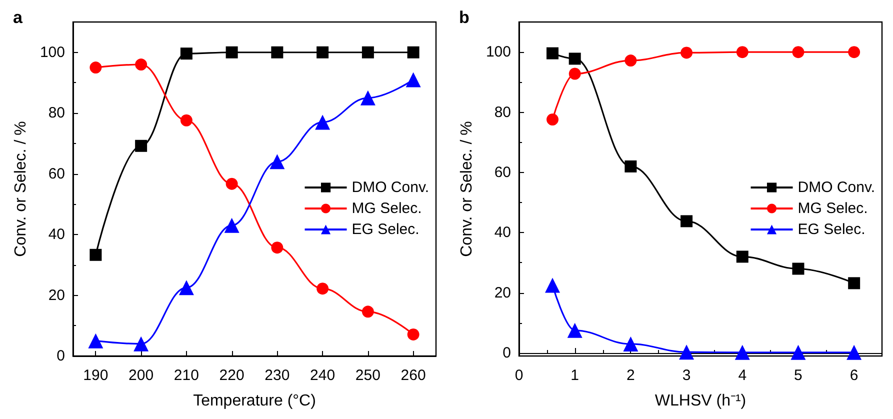  What do you see at coordinates (95, 375) in the screenshot?
I see `x-tick-label: 190` at bounding box center [95, 375].